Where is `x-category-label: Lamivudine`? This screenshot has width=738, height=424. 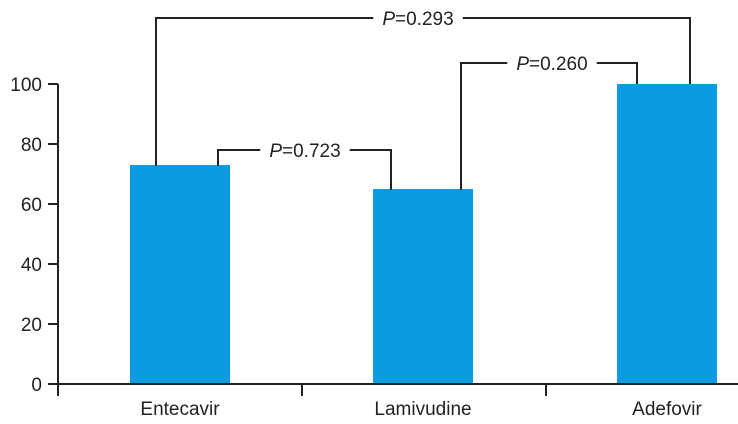 x-category-label: Lamivudine is located at coordinates (422, 409).